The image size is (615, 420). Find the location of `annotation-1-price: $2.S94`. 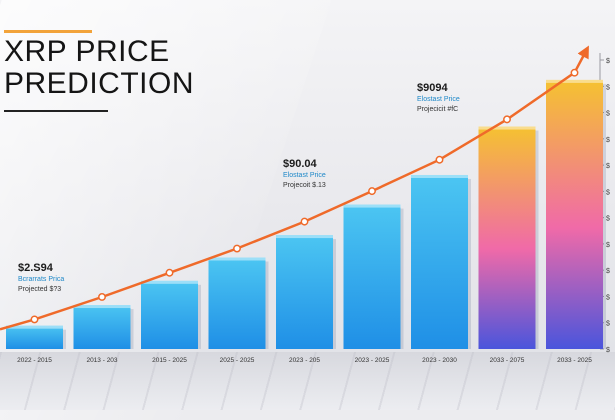

annotation-1-price: $2.S94 is located at coordinates (35, 268).